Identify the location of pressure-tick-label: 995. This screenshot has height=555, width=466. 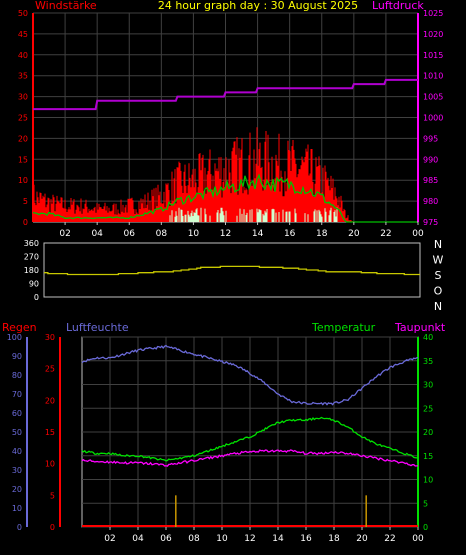
(430, 138).